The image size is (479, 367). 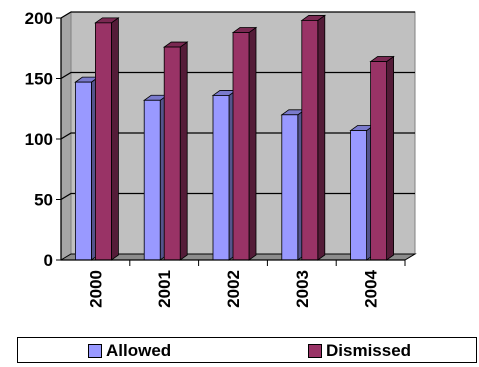 I want to click on bar-dismissed-2002, so click(x=244, y=143).